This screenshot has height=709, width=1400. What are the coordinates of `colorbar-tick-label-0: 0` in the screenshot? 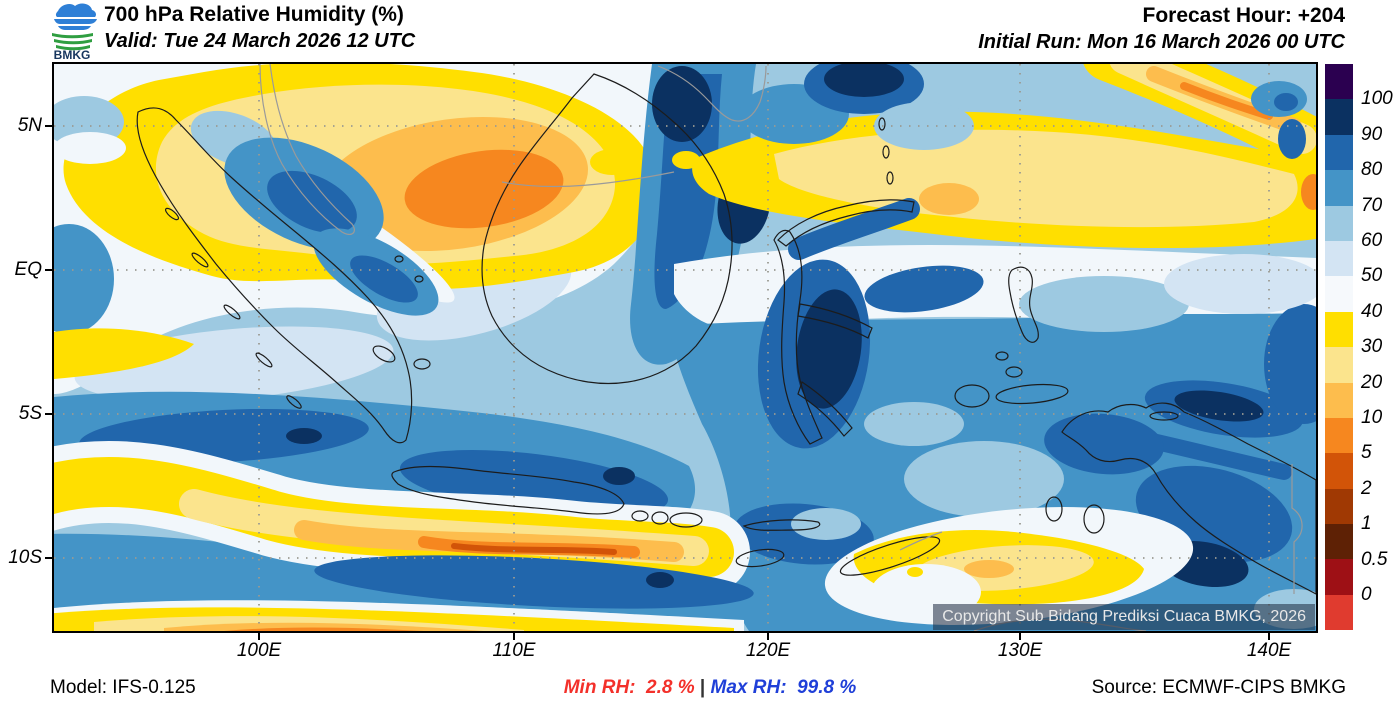 It's located at (1366, 594).